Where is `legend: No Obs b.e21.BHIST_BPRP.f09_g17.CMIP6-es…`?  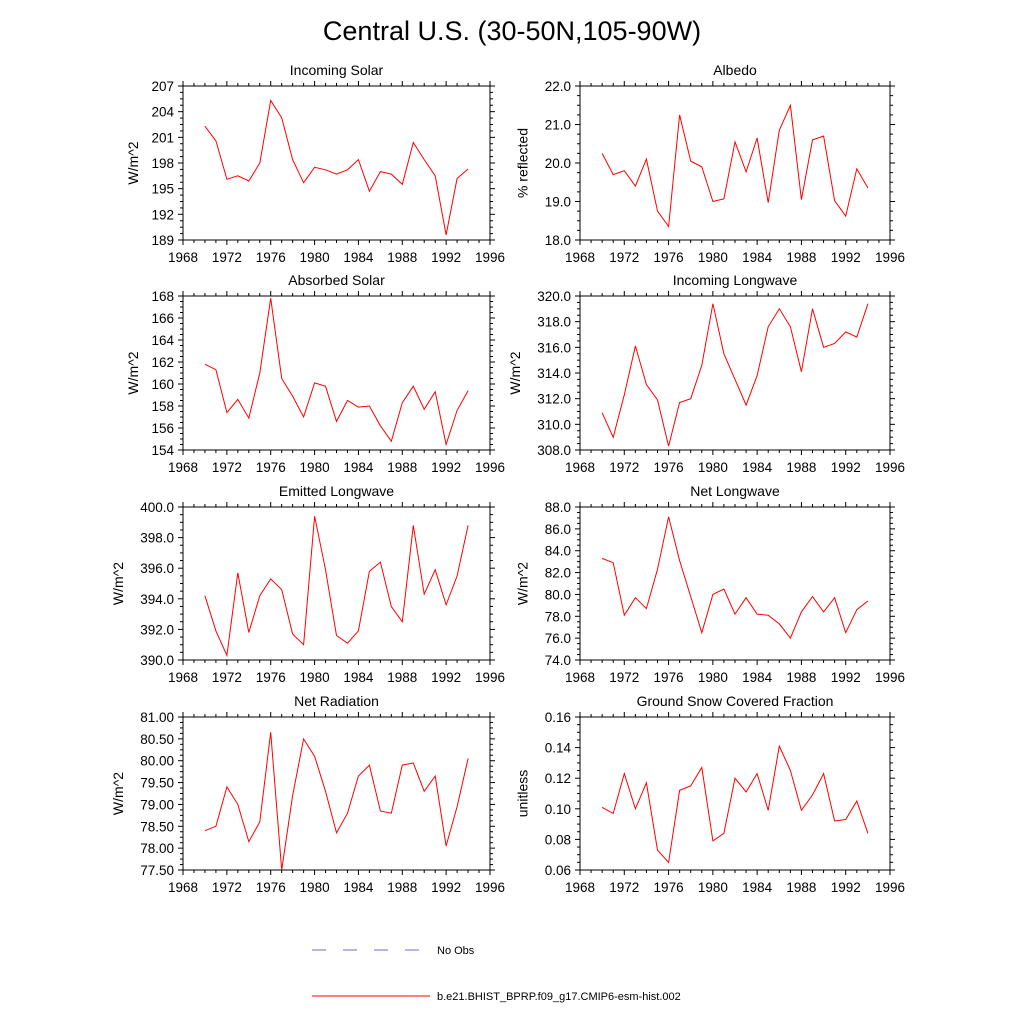
legend: No Obs b.e21.BHIST_BPRP.f09_g17.CMIP6-es… is located at coordinates (496, 974).